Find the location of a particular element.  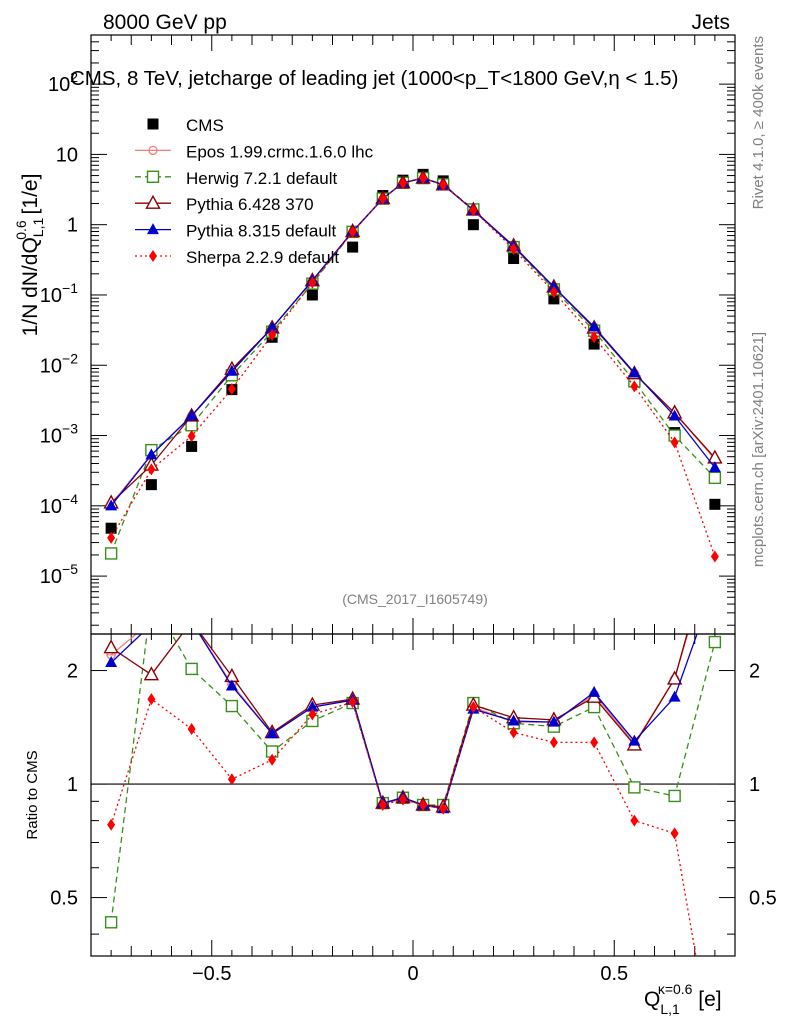

ratio-y-tick-label: 1 is located at coordinates (72, 785).